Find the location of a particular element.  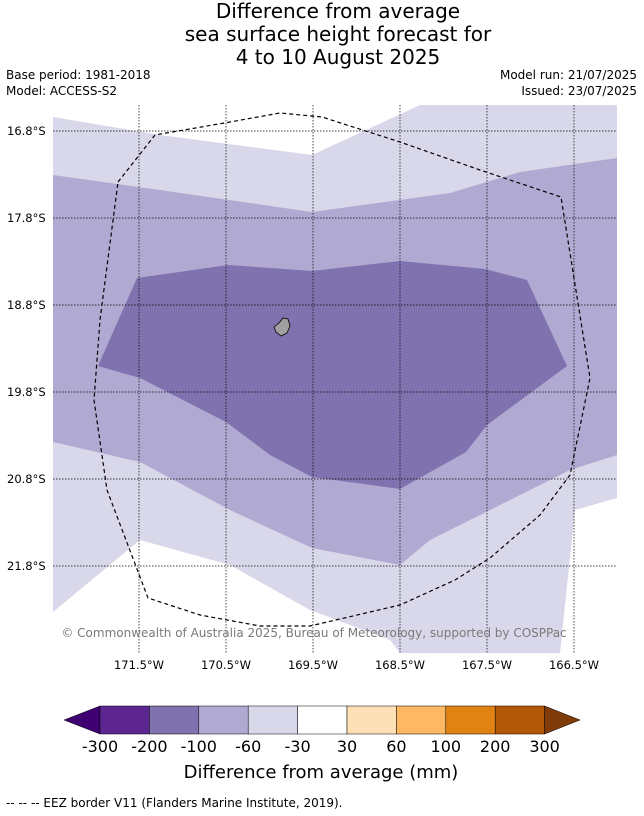

lon-label: 167.5°W is located at coordinates (487, 665).